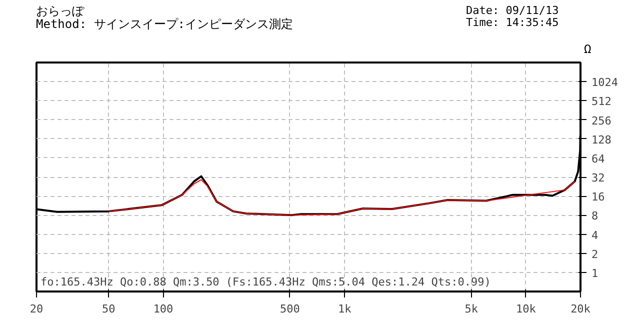 The width and height of the screenshot is (636, 320). Describe the element at coordinates (595, 216) in the screenshot. I see `y-tick-label: 8` at that location.